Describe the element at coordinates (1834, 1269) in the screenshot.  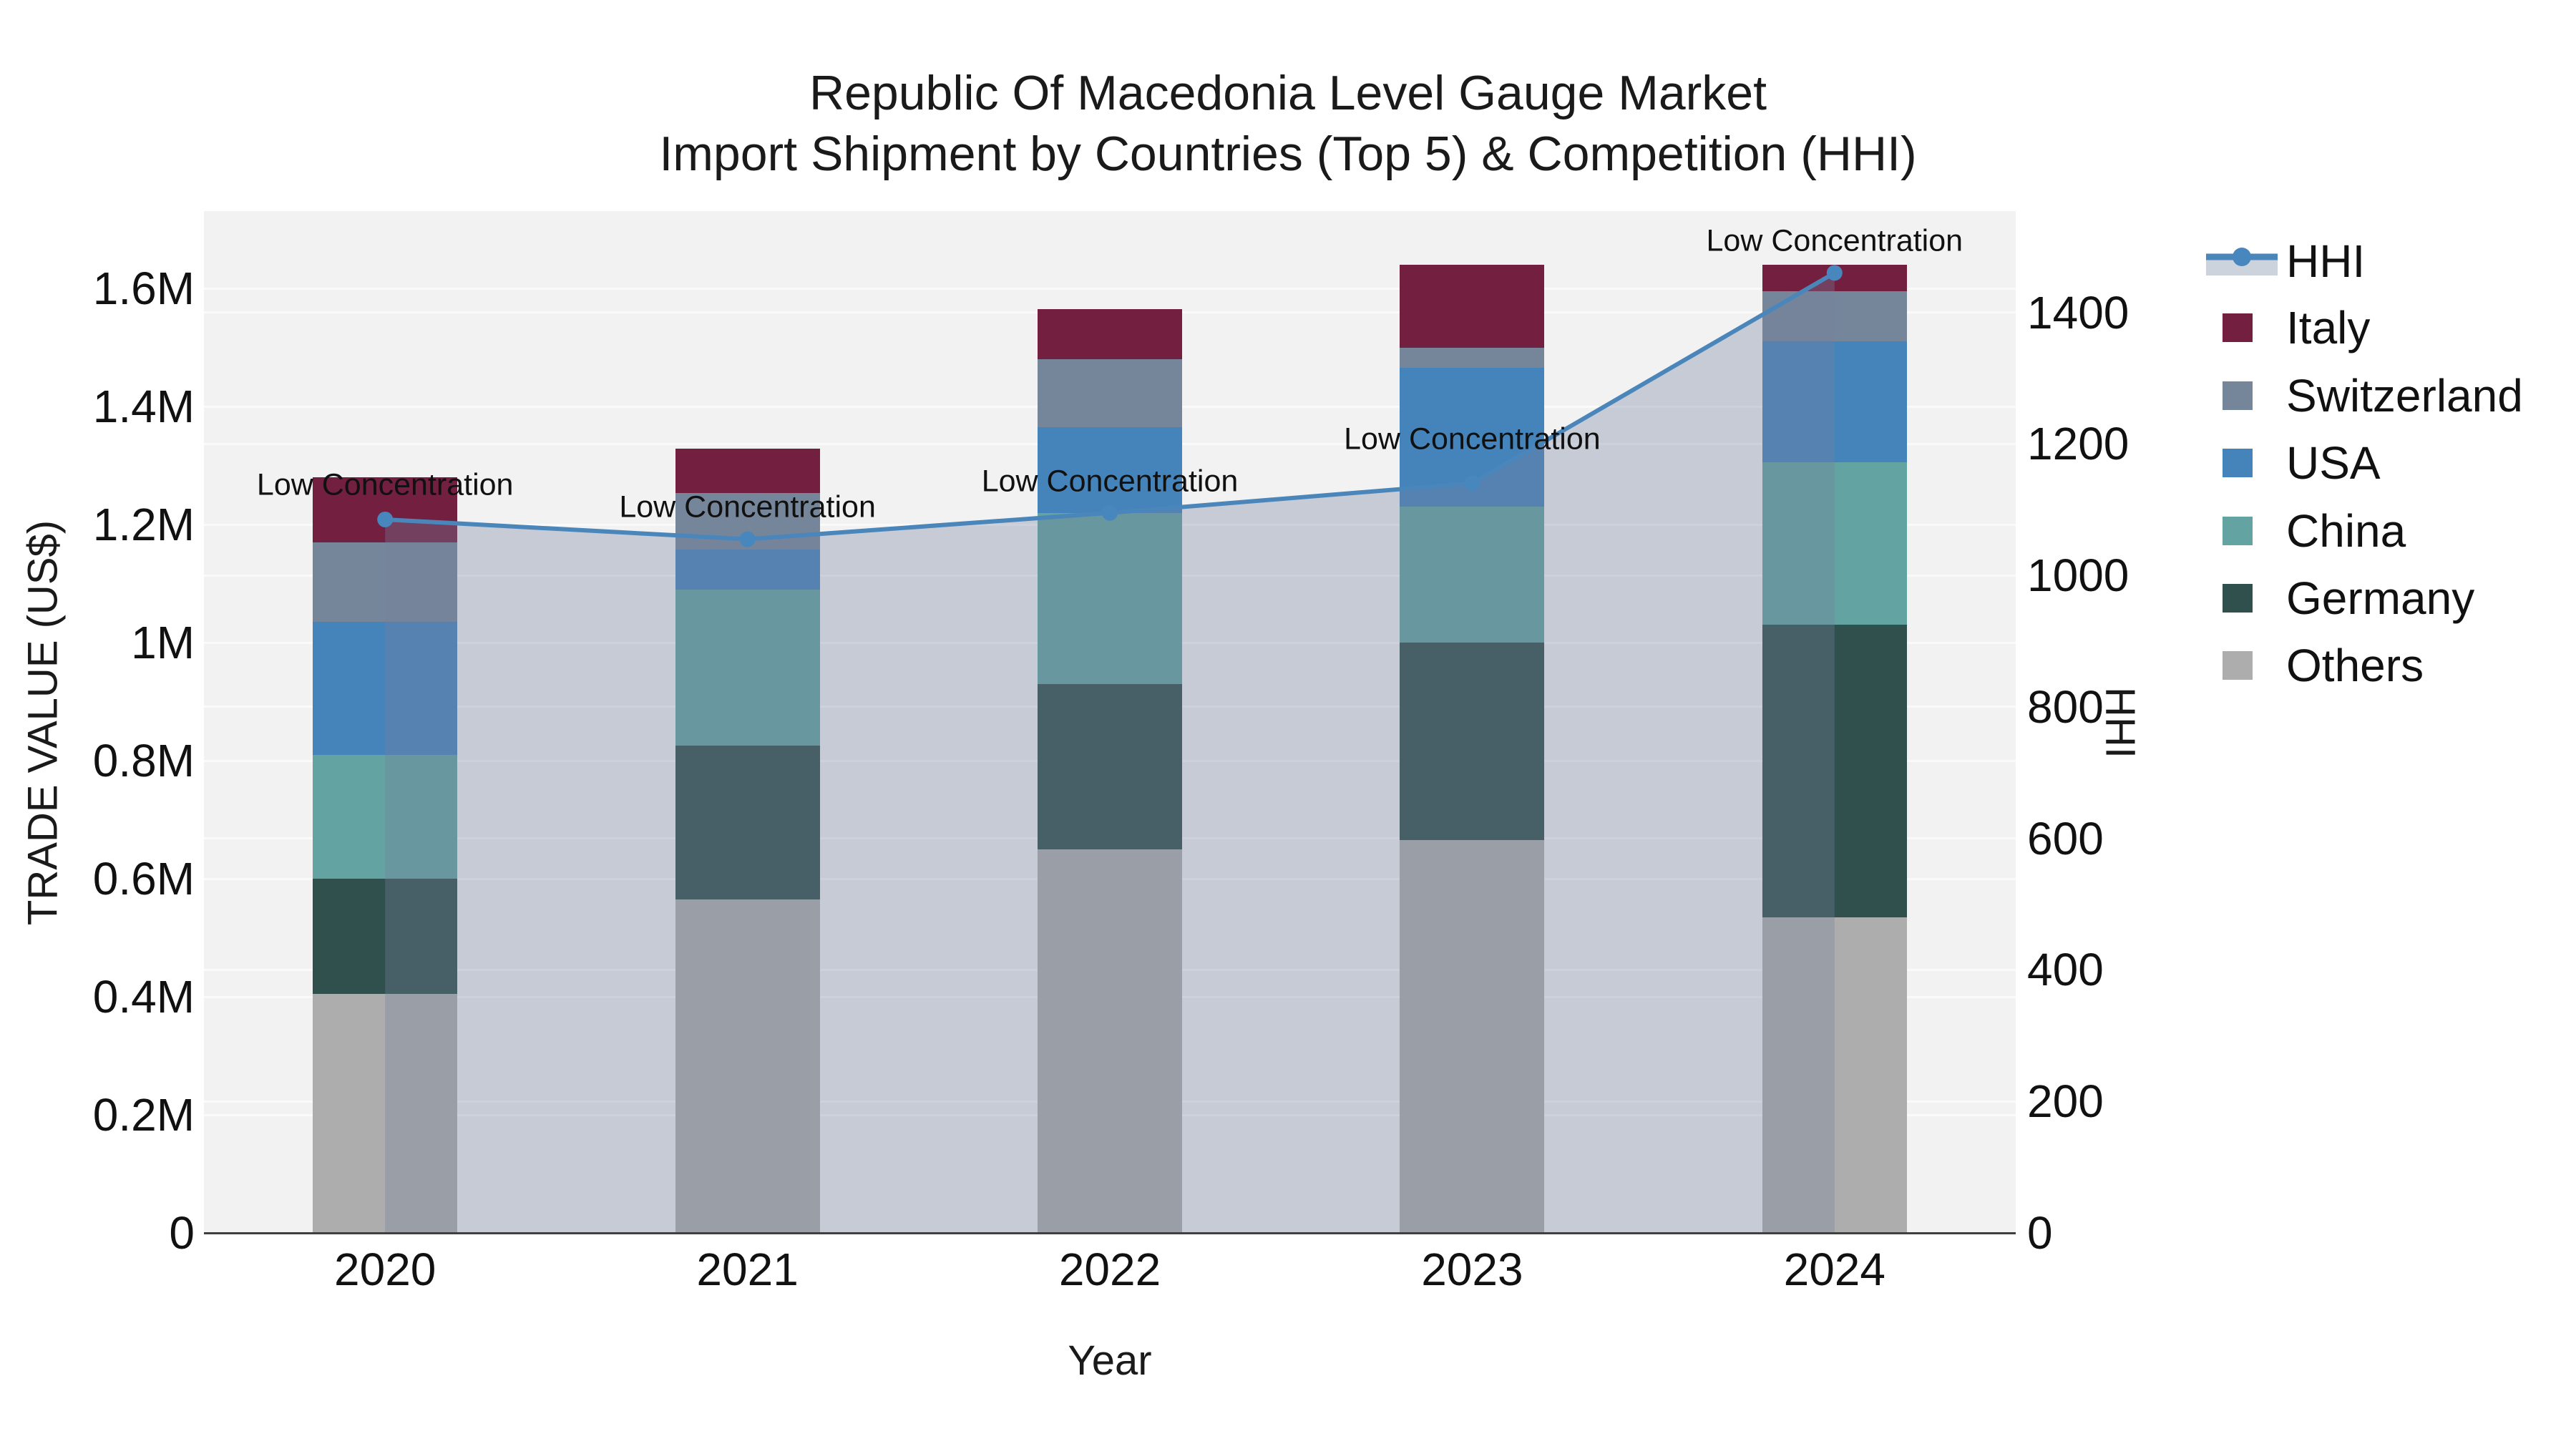
I see `x-tick-2024: 2024` at that location.